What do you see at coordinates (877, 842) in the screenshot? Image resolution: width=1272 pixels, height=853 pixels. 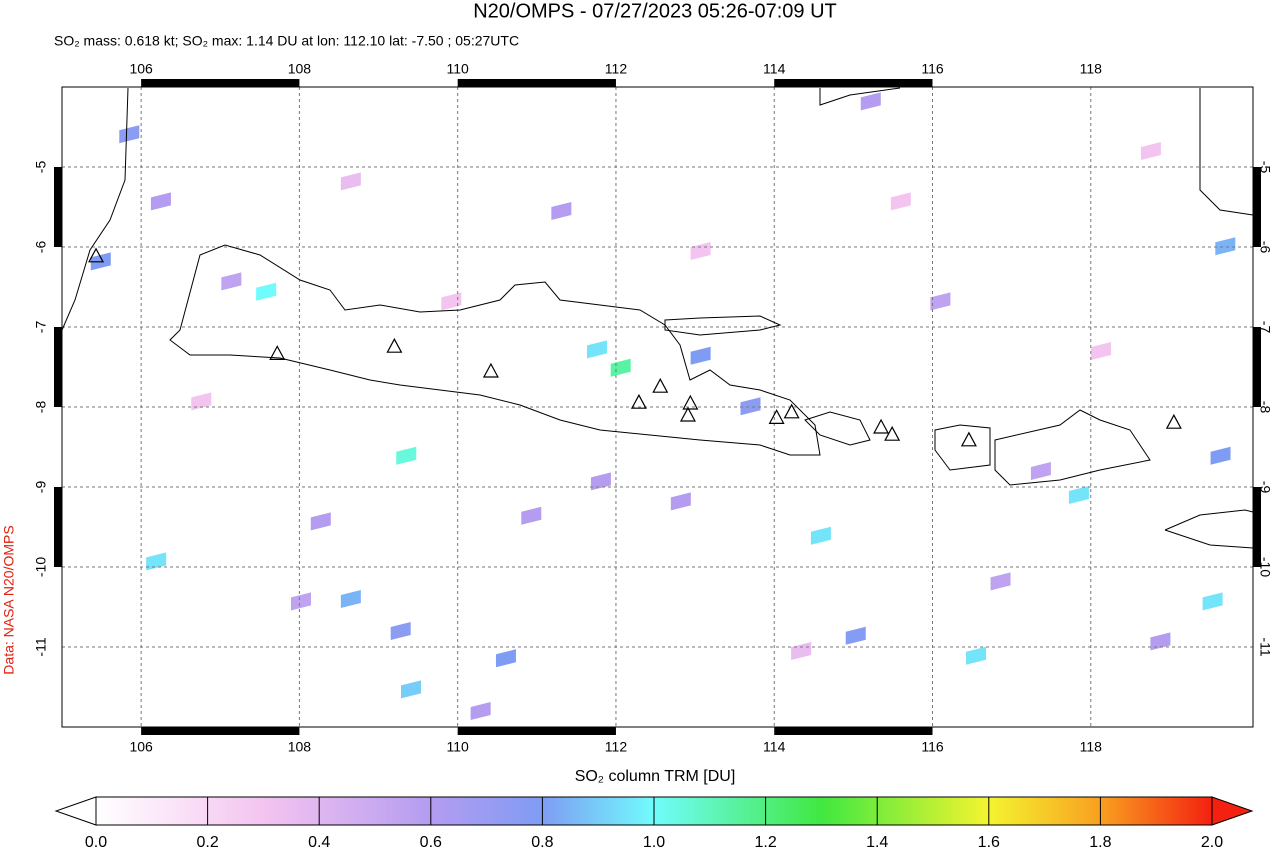 I see `colorbar-tick-label: 1.4` at bounding box center [877, 842].